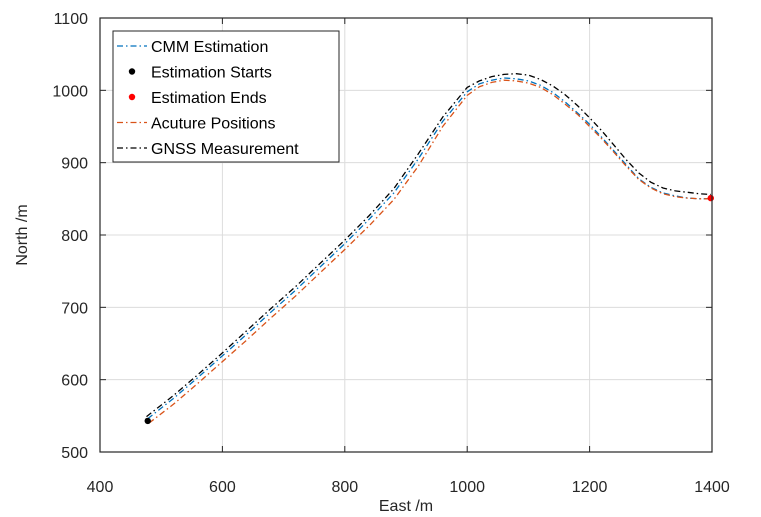  I want to click on legend-label-gnss-measurement: GNSS Measurement, so click(225, 149).